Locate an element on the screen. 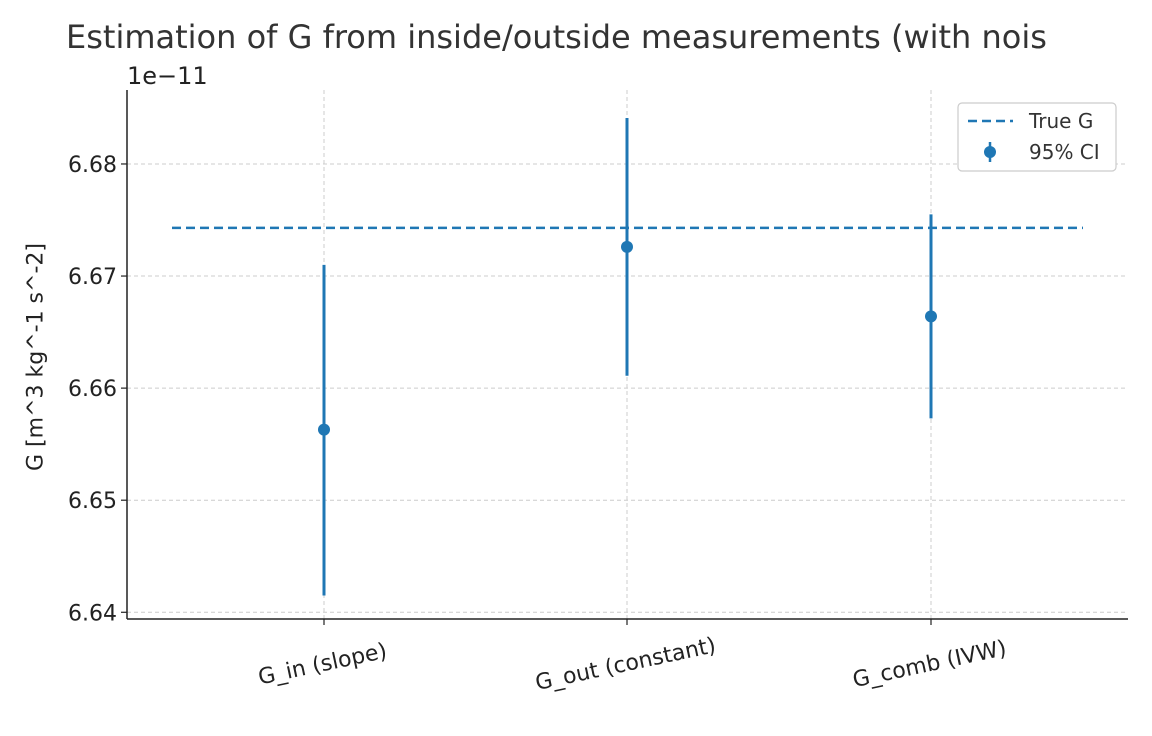  legend: True G 95% CI is located at coordinates (1037, 137).